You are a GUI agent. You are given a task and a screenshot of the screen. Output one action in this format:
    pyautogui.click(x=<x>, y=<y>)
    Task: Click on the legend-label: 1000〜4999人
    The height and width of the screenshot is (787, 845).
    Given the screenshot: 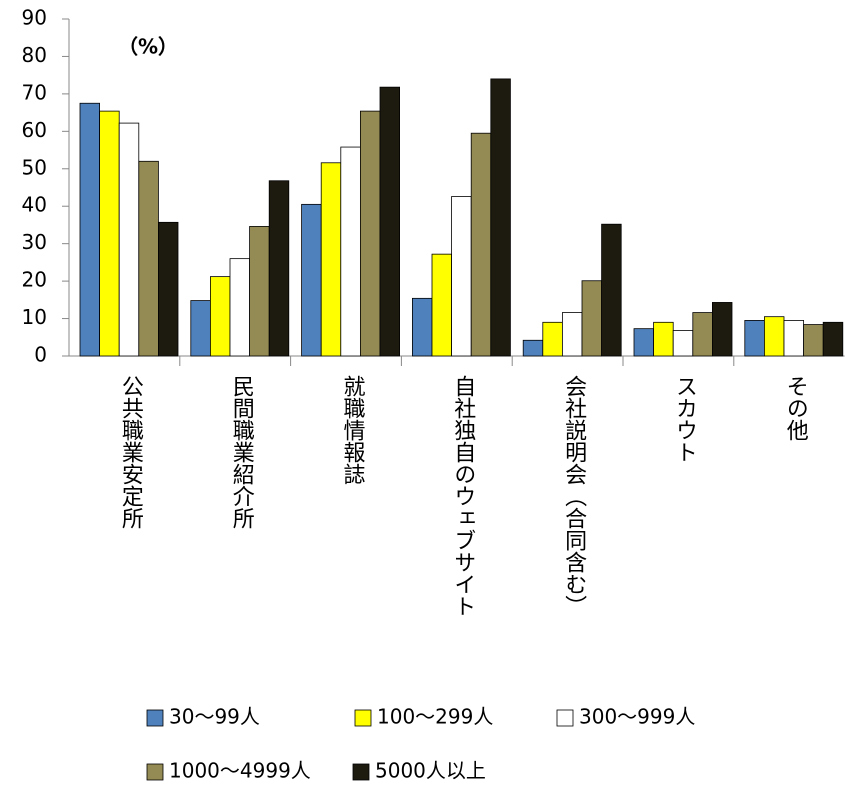 What is the action you would take?
    pyautogui.click(x=240, y=771)
    